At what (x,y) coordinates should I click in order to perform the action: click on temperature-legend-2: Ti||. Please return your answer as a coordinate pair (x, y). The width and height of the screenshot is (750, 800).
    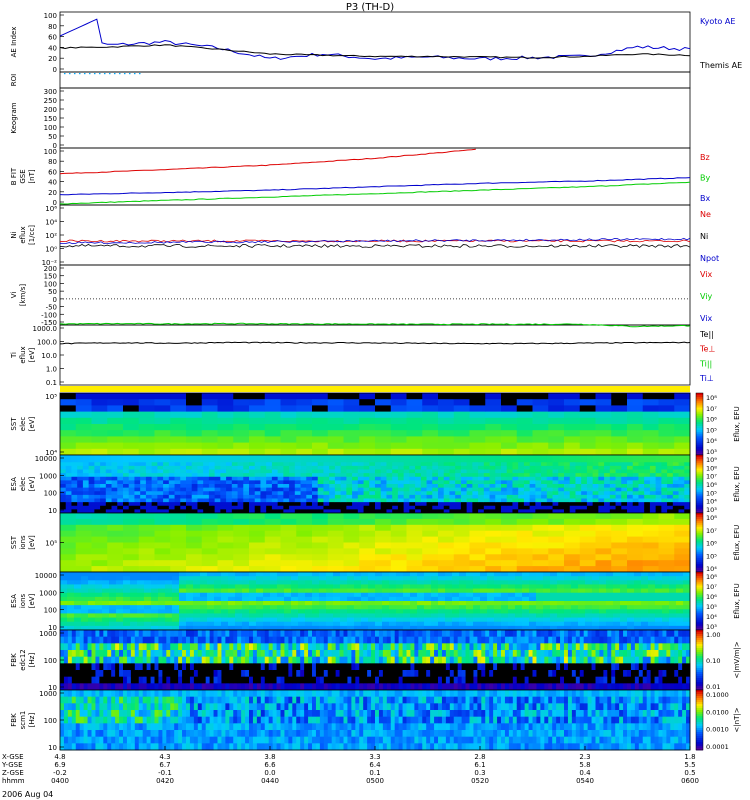
    Looking at the image, I should click on (705, 363).